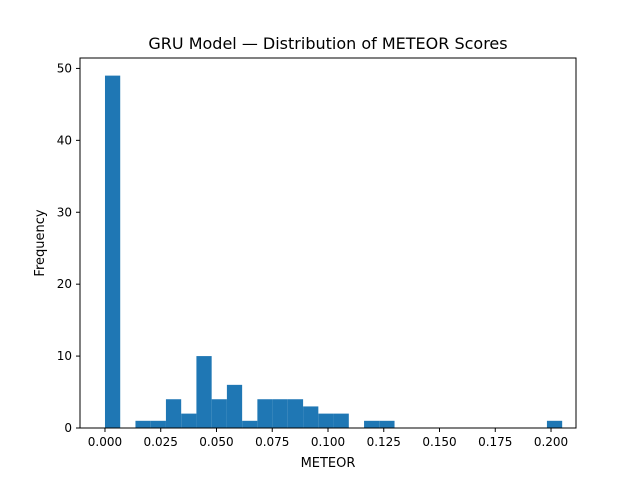  I want to click on y-tick-label: 50, so click(64, 68).